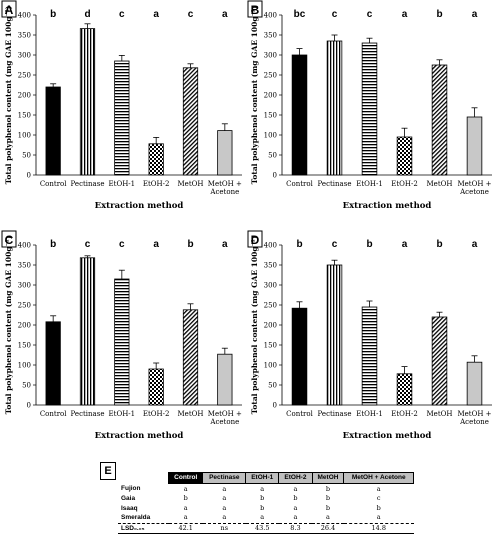  Describe the element at coordinates (266, 499) in the screenshot. I see `table-row: Gaia b a b b b c` at that location.